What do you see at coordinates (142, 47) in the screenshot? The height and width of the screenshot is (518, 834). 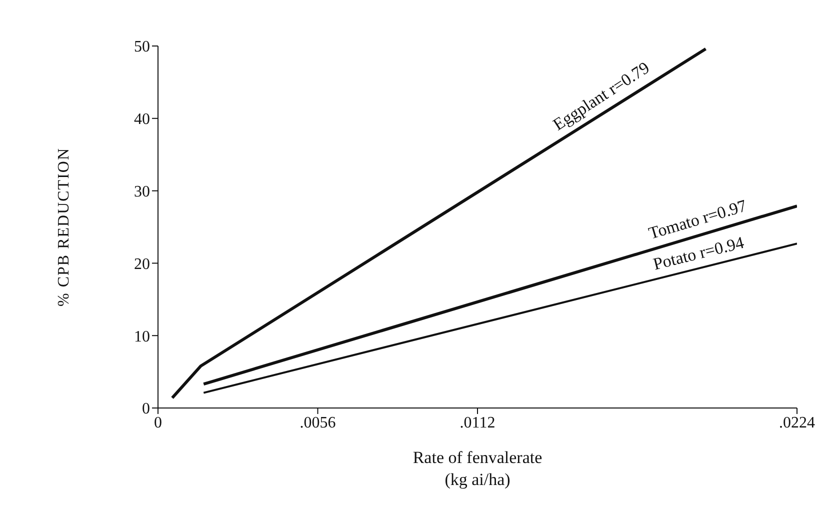 I see `y-tick-label: 50` at bounding box center [142, 47].